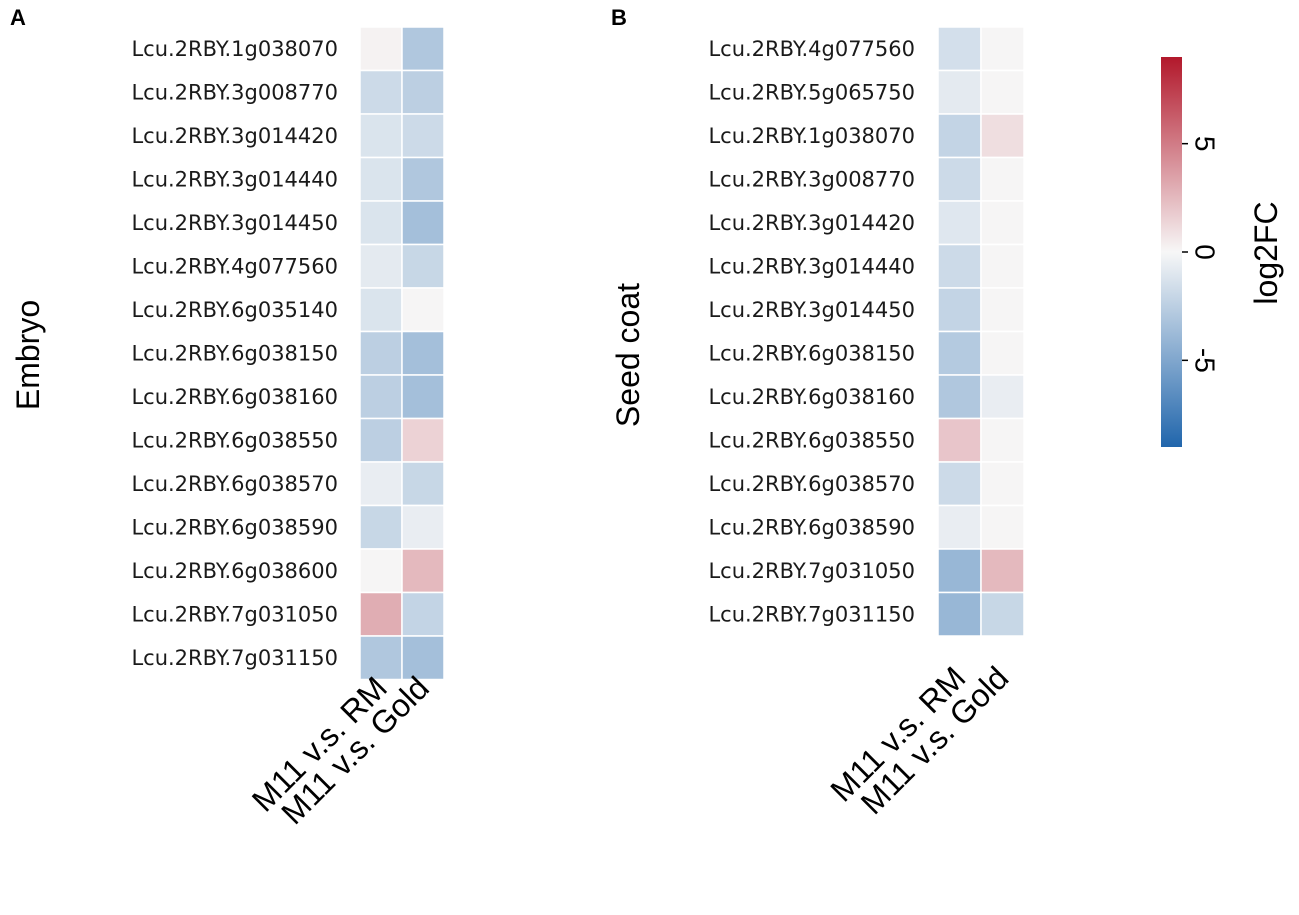 The height and width of the screenshot is (915, 1299). What do you see at coordinates (619, 17) in the screenshot?
I see `panel-label: B` at bounding box center [619, 17].